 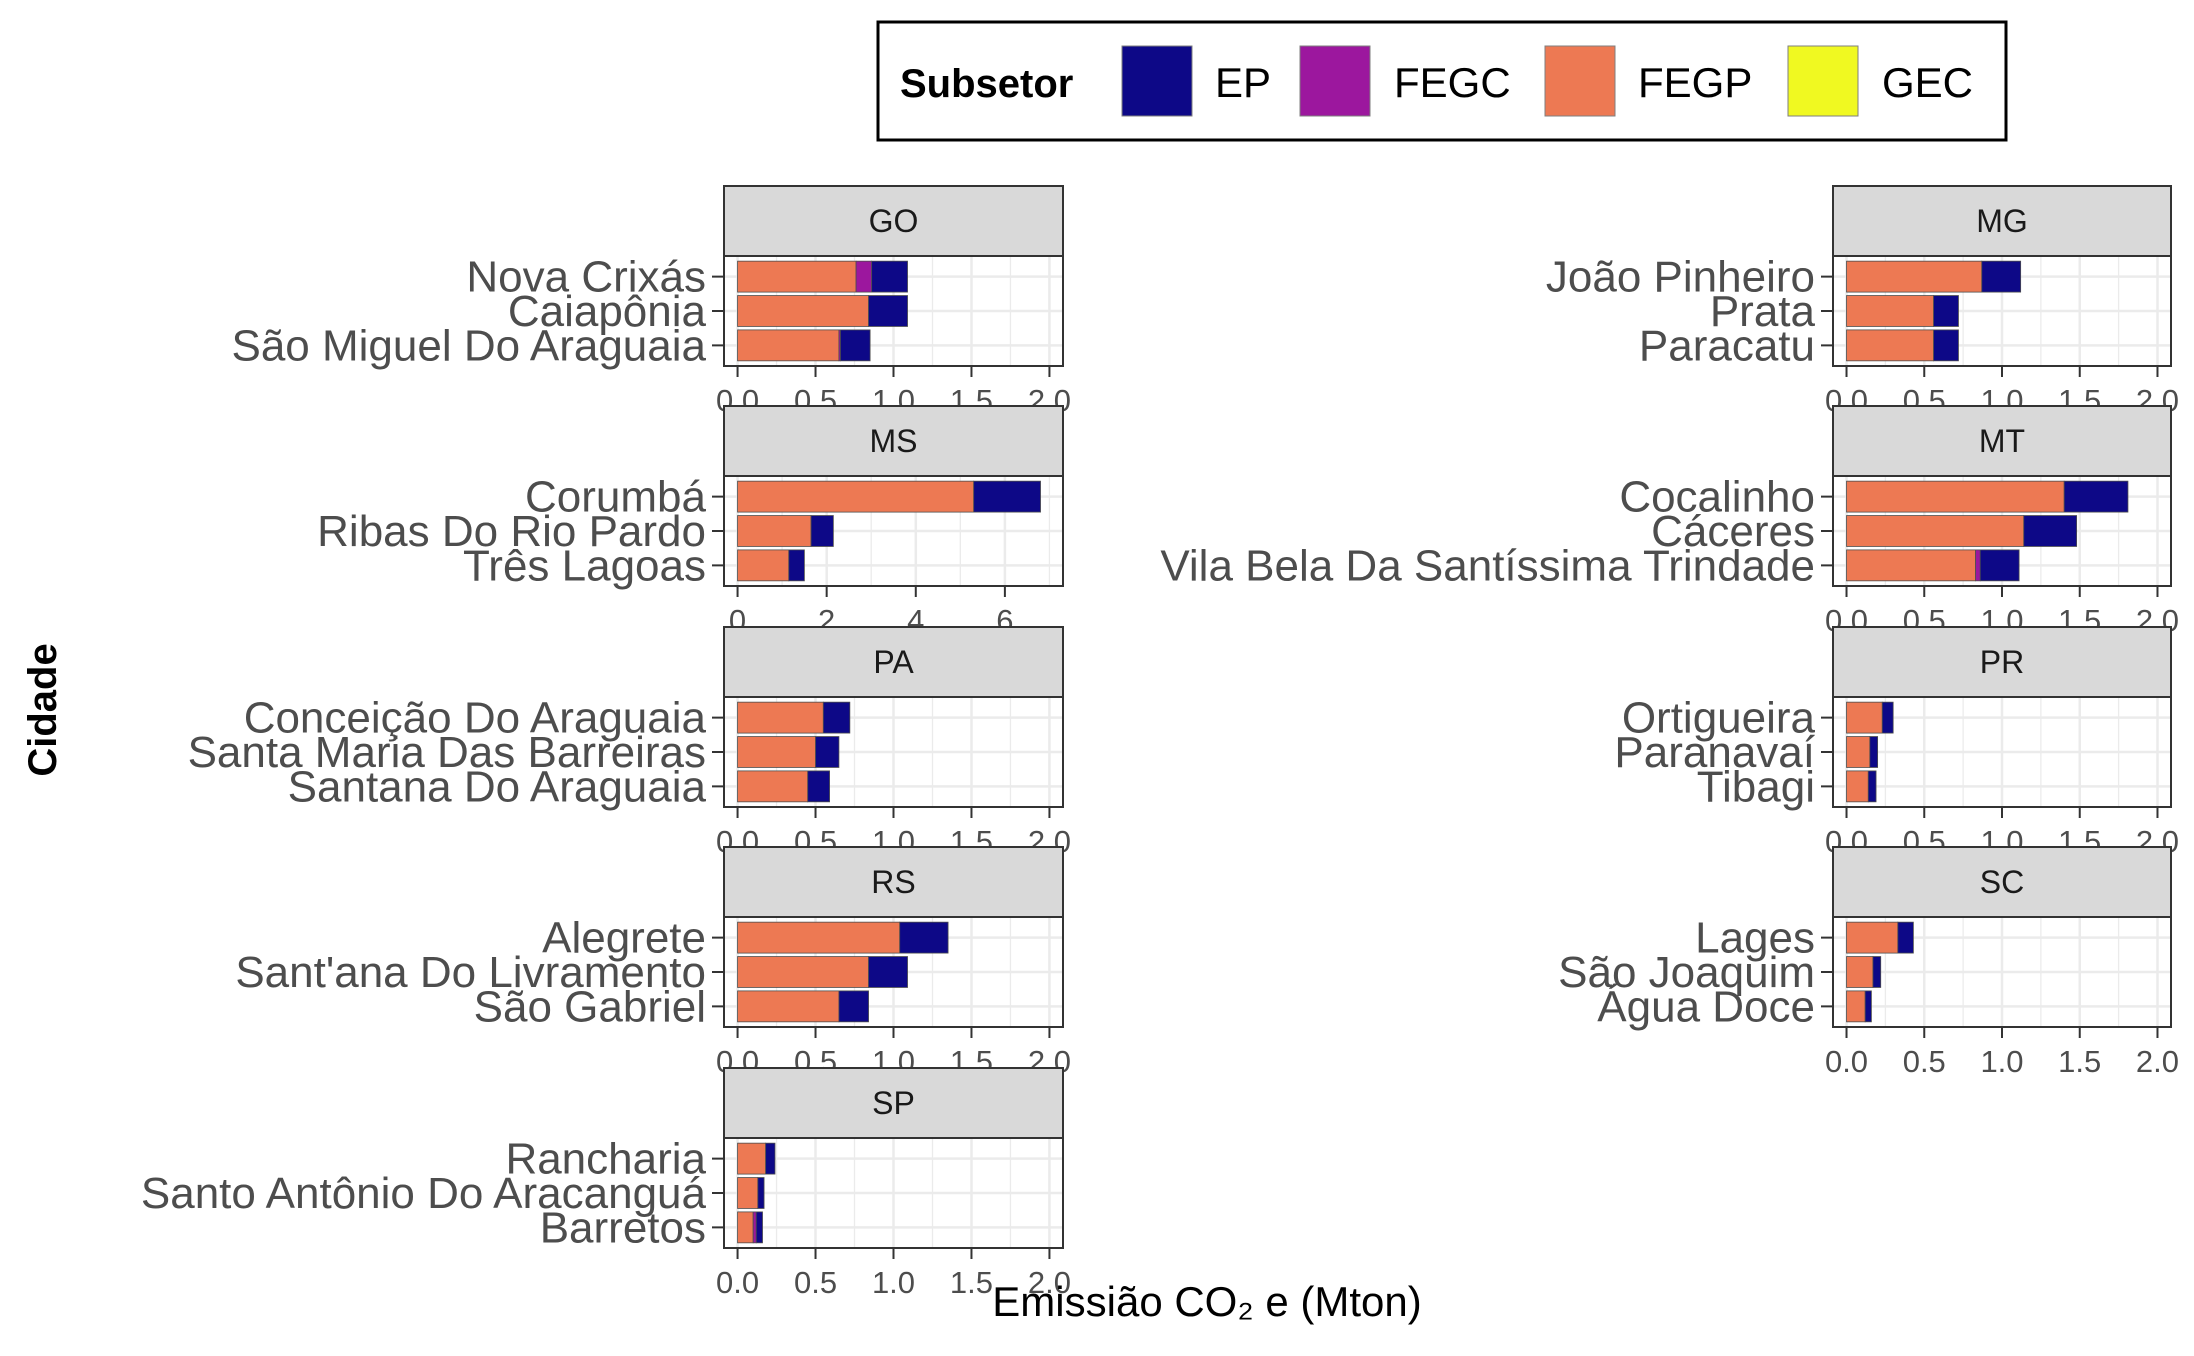 I want to click on facet-strip-label: MT, so click(x=2002, y=441).